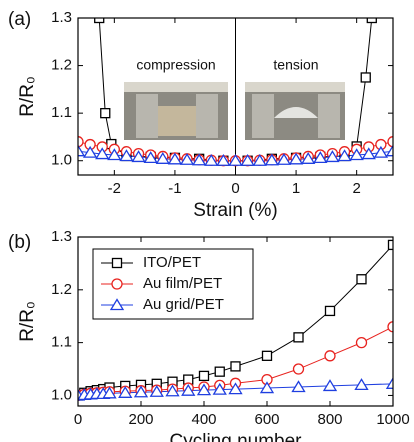 The height and width of the screenshot is (442, 414). What do you see at coordinates (172, 262) in the screenshot?
I see `legend-label: ITO/PET` at bounding box center [172, 262].